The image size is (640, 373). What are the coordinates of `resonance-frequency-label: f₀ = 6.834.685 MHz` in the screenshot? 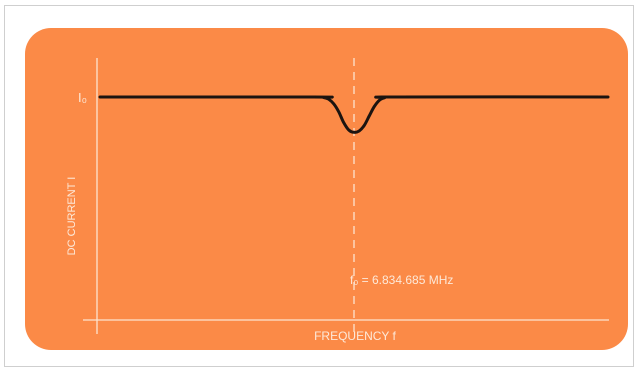 It's located at (401, 280).